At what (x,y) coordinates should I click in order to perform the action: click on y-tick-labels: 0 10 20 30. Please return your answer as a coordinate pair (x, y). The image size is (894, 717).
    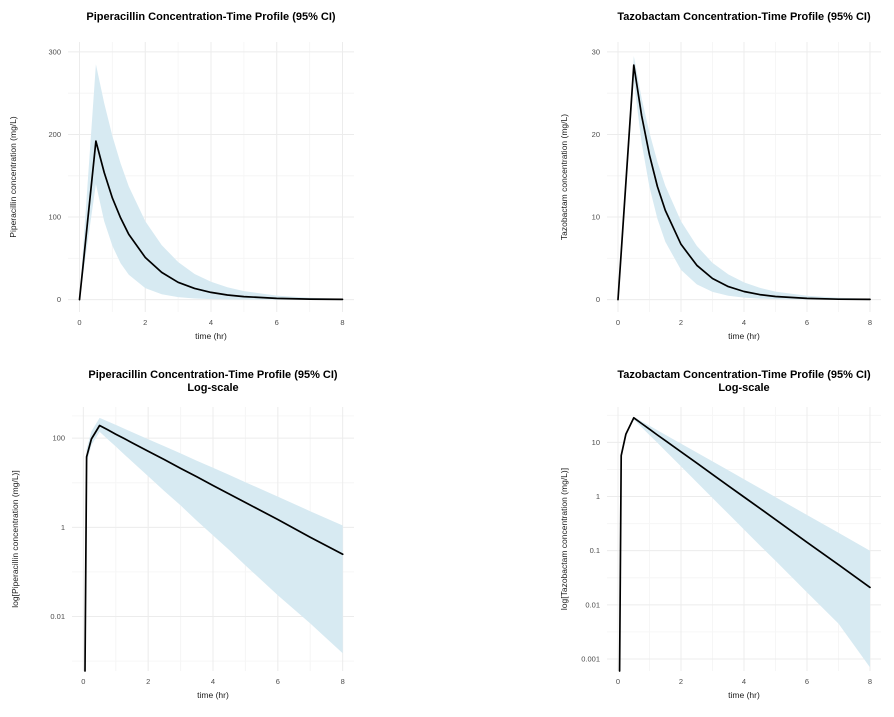
    Looking at the image, I should click on (596, 175).